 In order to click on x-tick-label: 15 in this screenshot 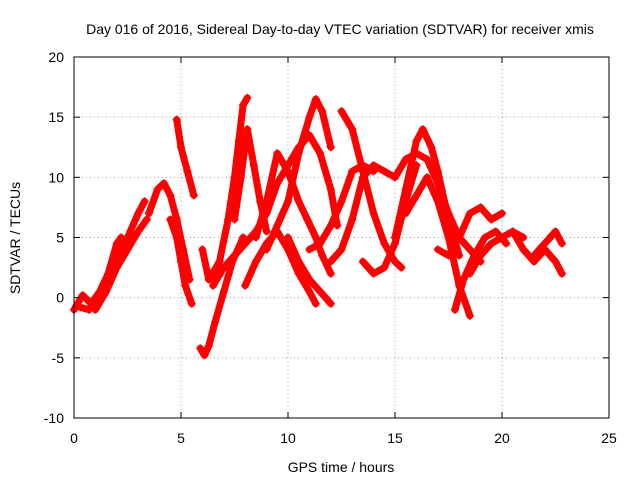, I will do `click(395, 438)`.